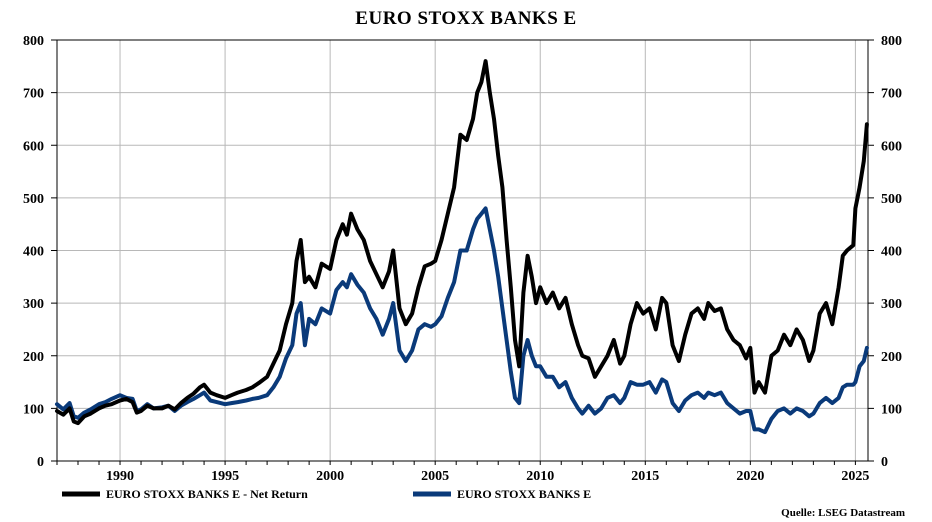 This screenshot has height=522, width=932. What do you see at coordinates (207, 494) in the screenshot?
I see `legend-label-net-return: EURO STOXX BANKS E - Net Return` at bounding box center [207, 494].